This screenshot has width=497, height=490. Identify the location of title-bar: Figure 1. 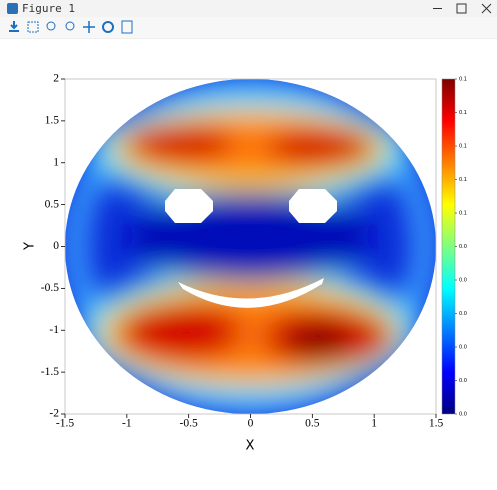
(248, 8).